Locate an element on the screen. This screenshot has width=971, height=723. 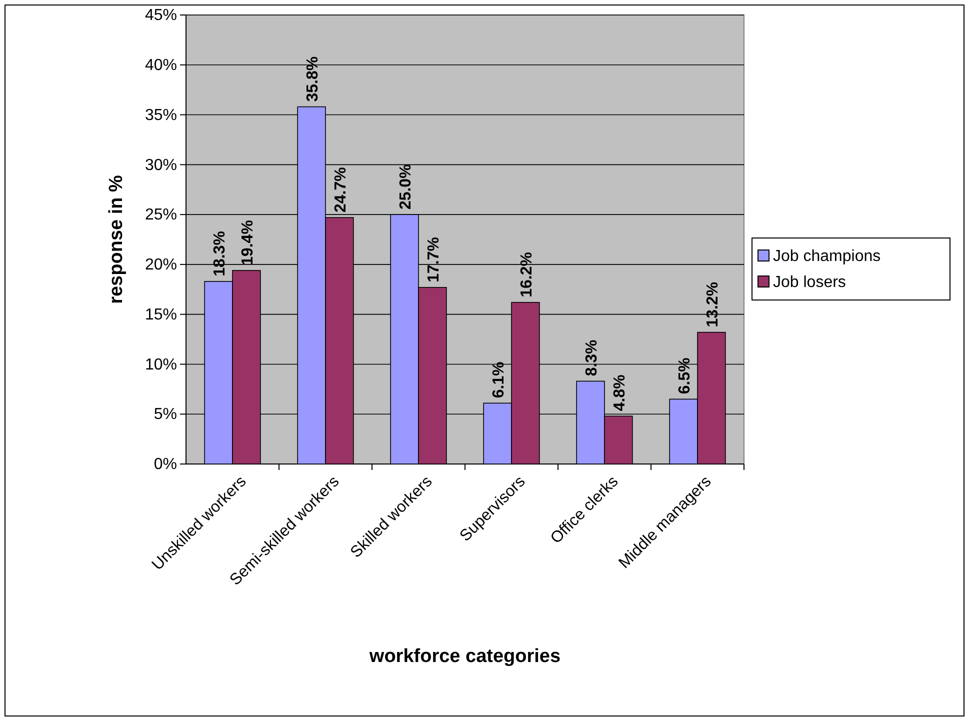
data-label: 13.2% is located at coordinates (713, 305).